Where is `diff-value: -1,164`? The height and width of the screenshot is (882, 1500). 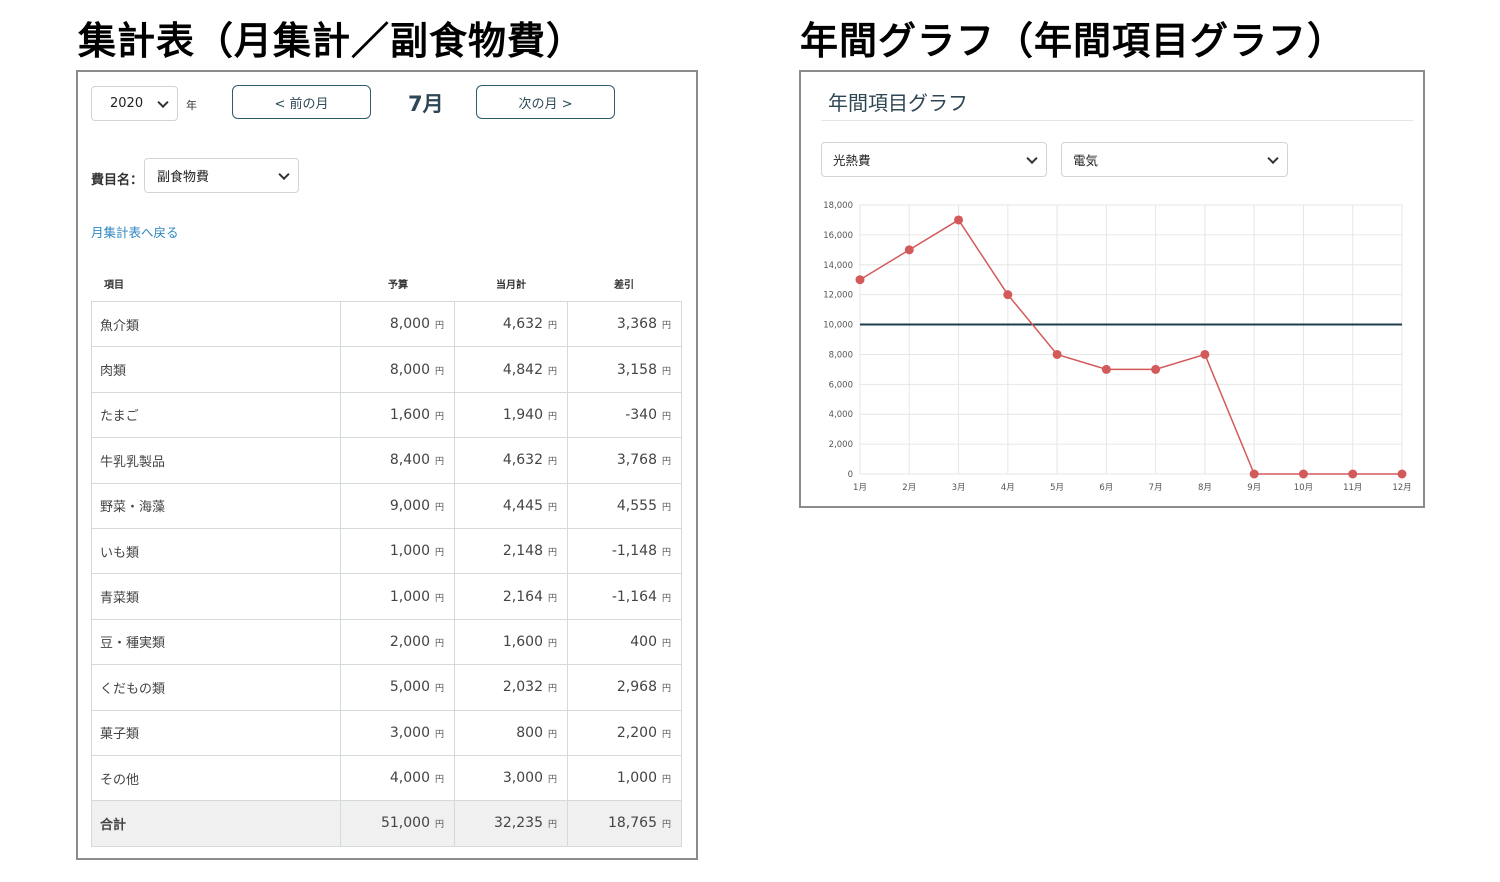 diff-value: -1,164 is located at coordinates (634, 596).